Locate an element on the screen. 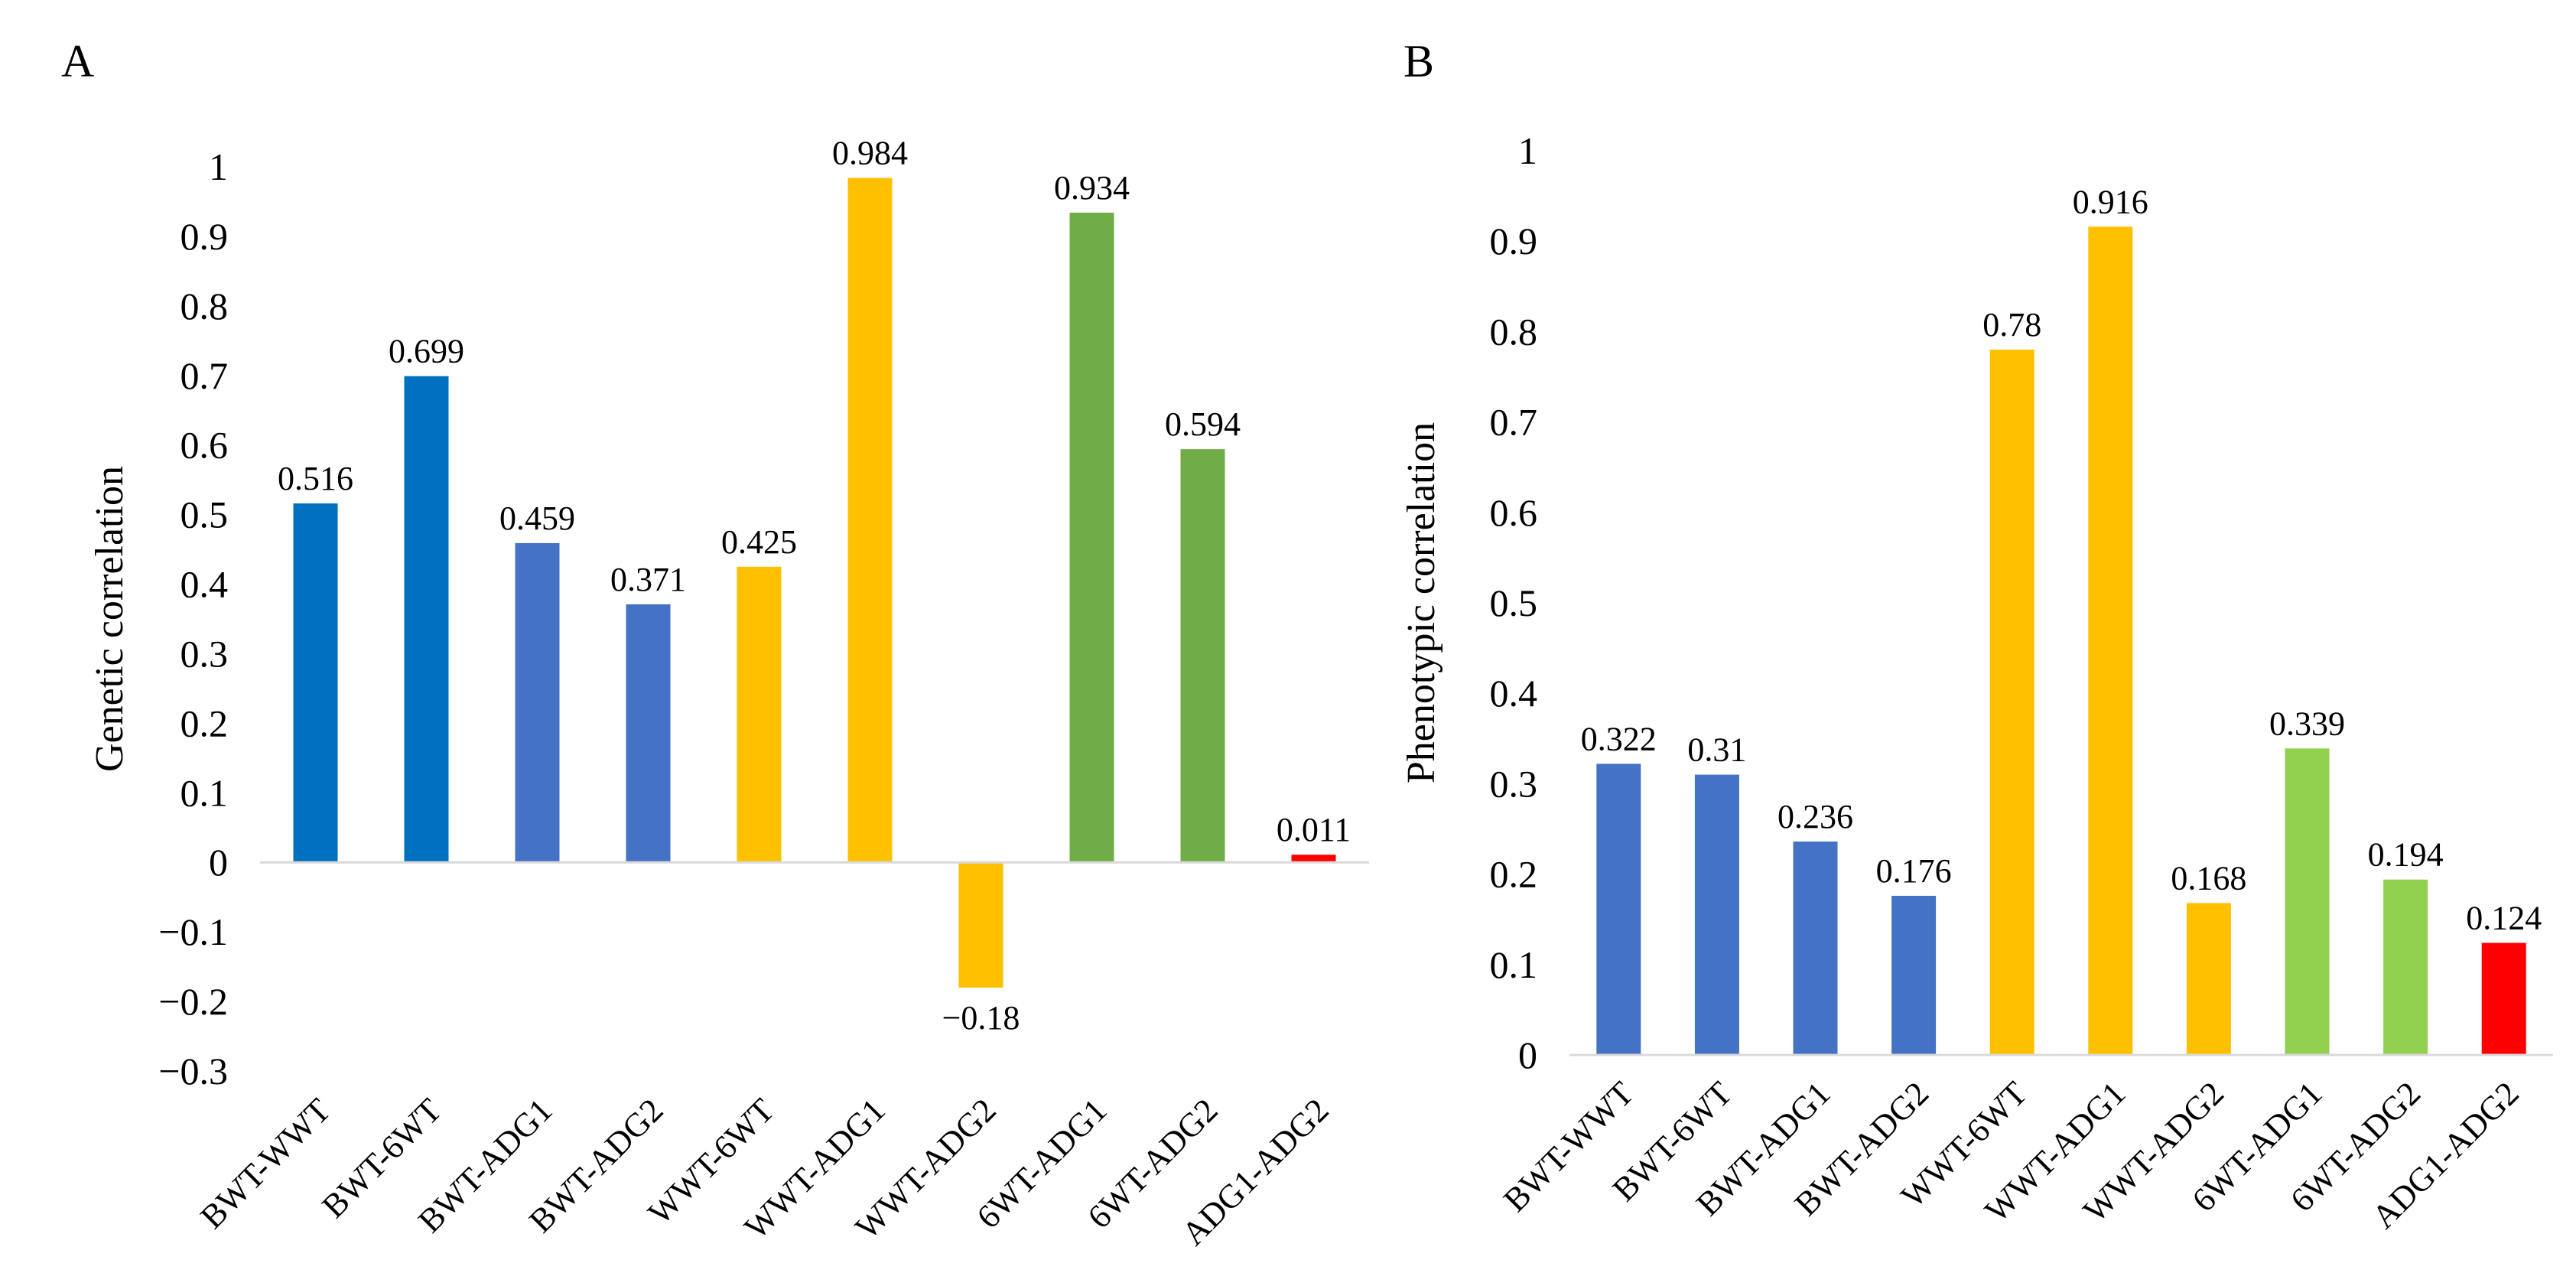  data-label: 0.425 is located at coordinates (759, 542).